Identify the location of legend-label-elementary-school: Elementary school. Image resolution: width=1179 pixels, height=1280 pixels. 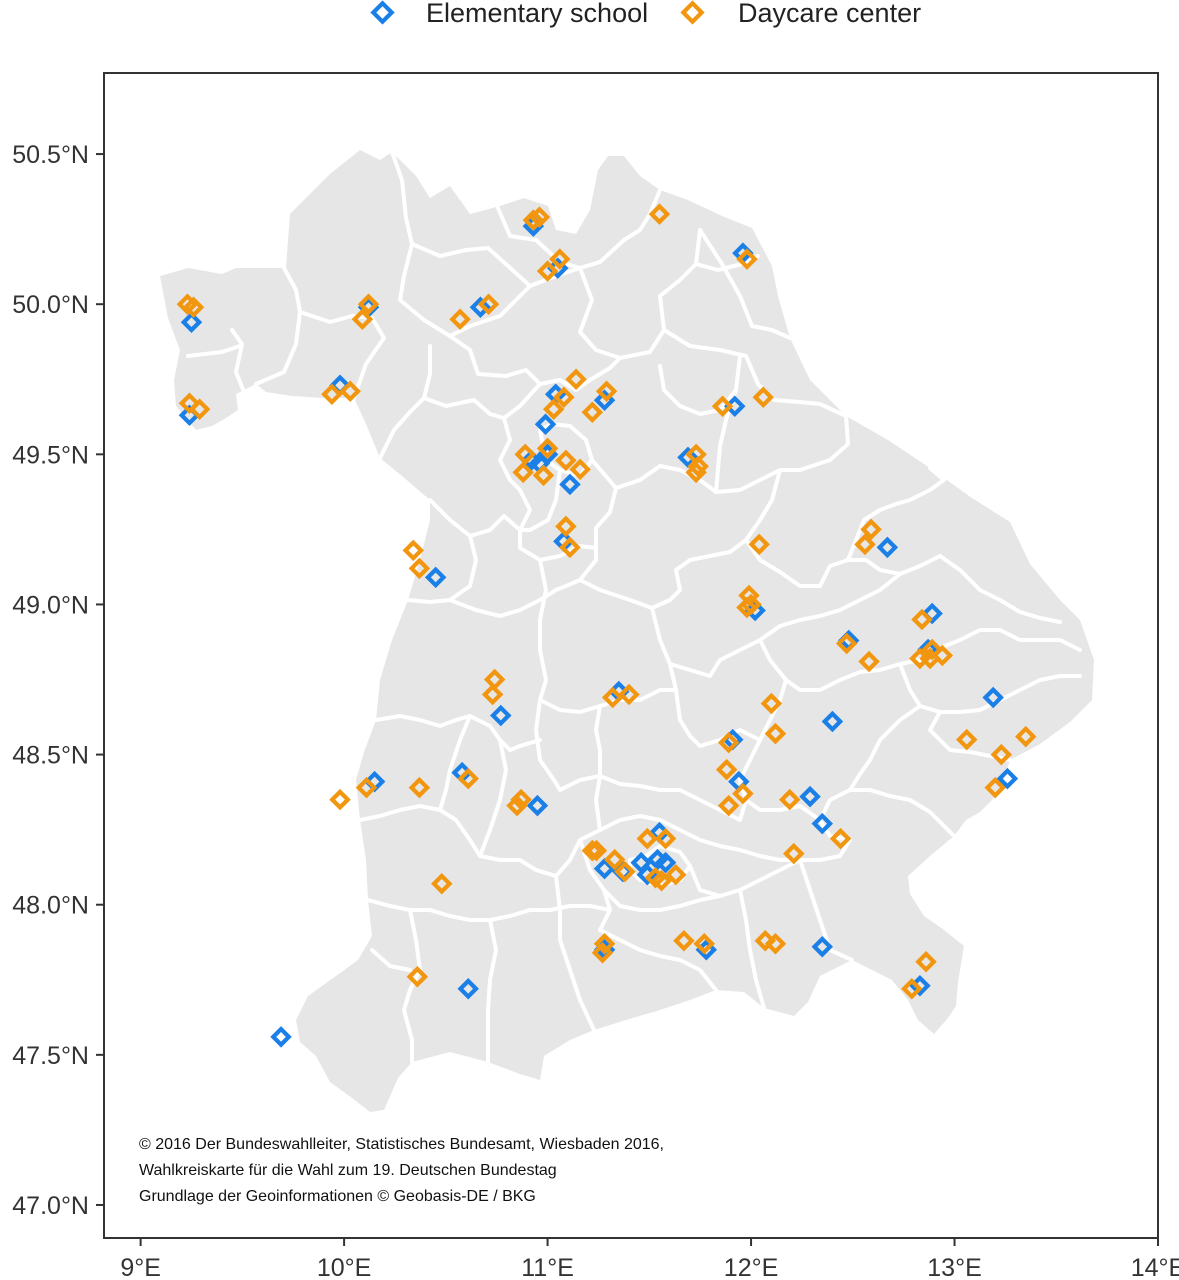
(537, 14).